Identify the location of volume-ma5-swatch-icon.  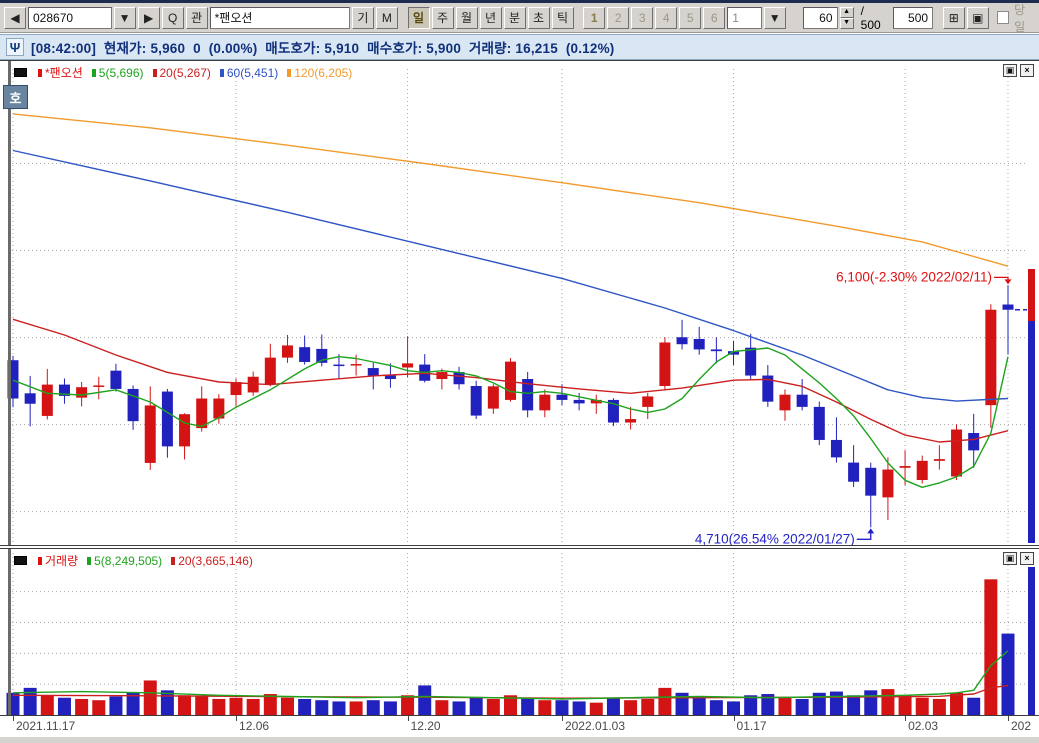
(89, 560).